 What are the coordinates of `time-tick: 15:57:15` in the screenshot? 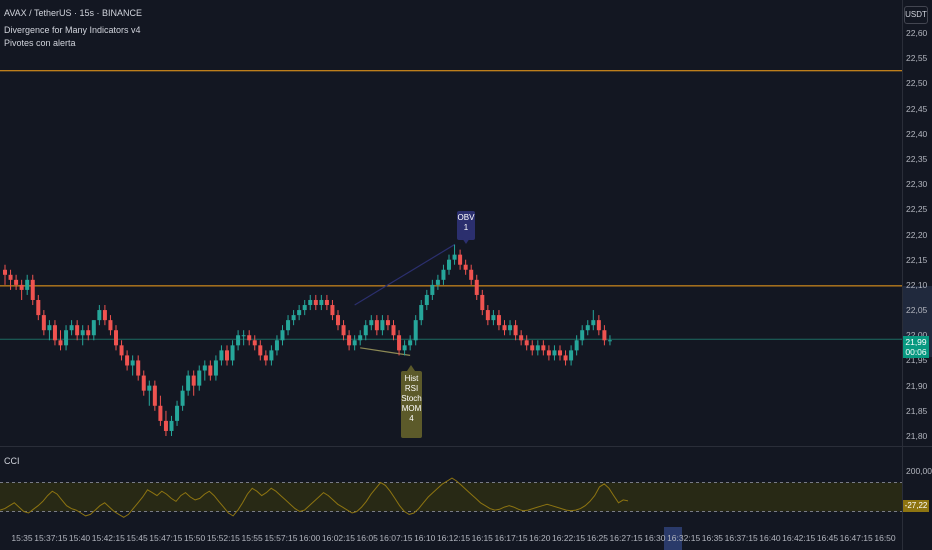 It's located at (281, 538).